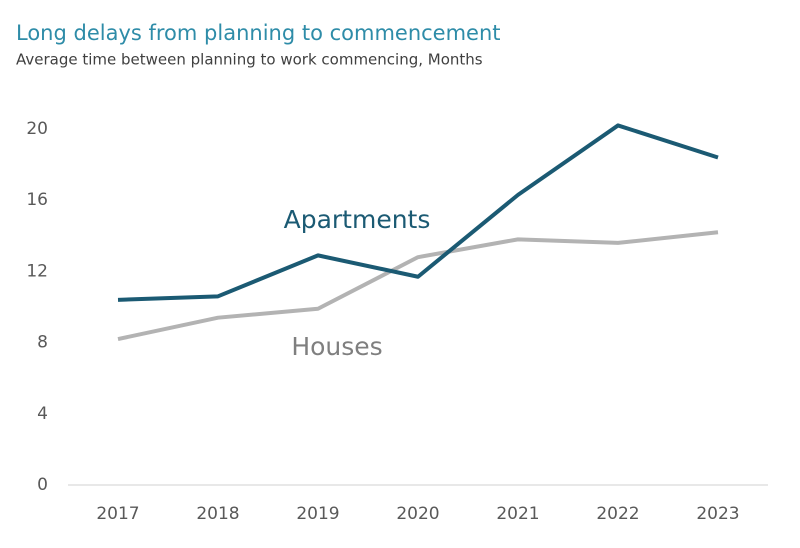 The height and width of the screenshot is (548, 800). Describe the element at coordinates (517, 514) in the screenshot. I see `x-tick-label: 2021` at that location.